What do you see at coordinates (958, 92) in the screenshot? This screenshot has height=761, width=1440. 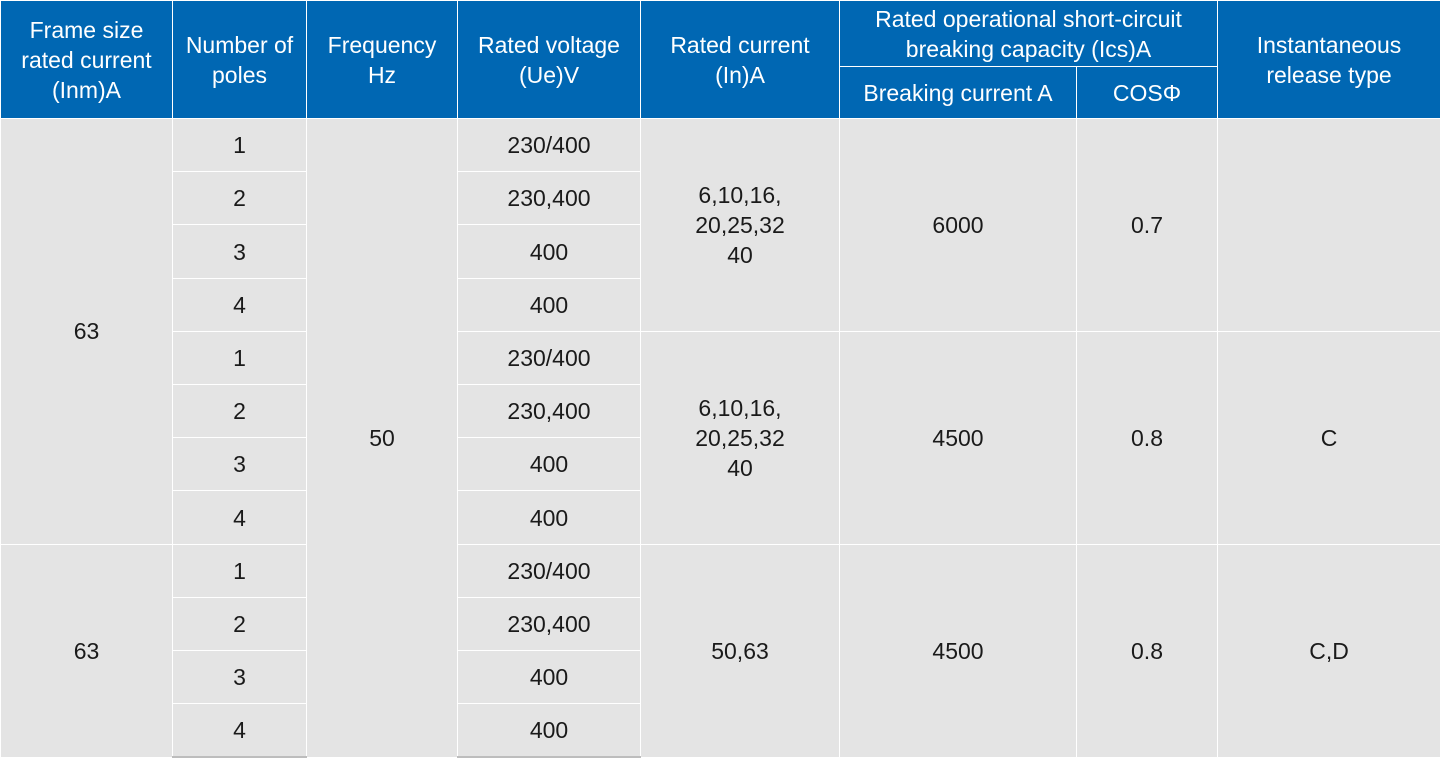 I see `header-breaking-current: Breaking current A` at bounding box center [958, 92].